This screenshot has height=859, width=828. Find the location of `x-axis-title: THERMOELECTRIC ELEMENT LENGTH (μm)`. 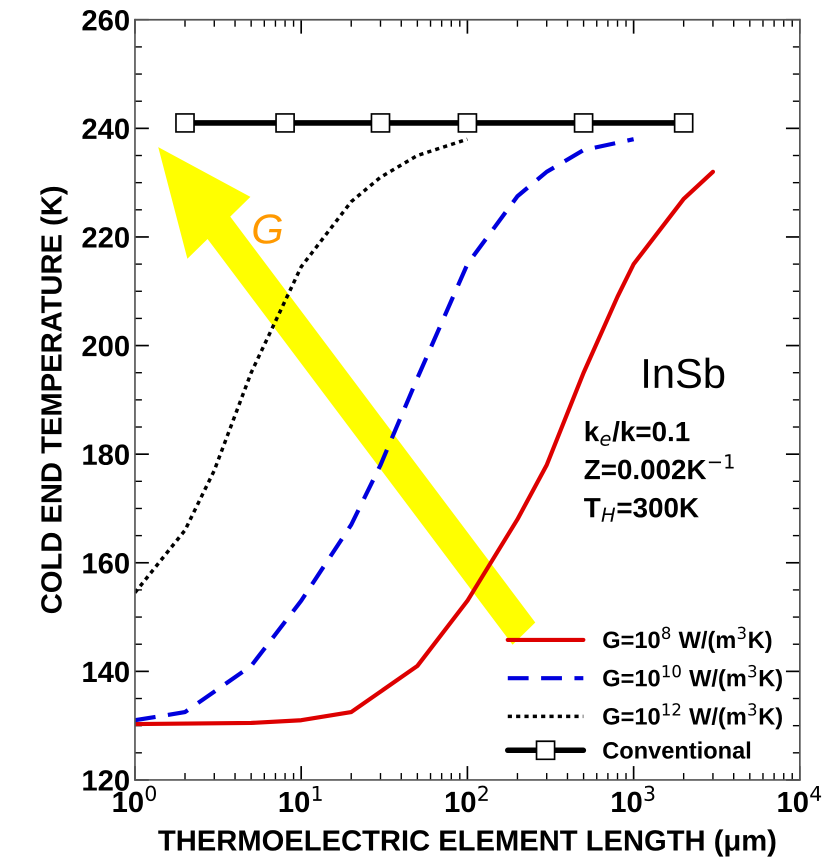

x-axis-title: THERMOELECTRIC ELEMENT LENGTH (μm) is located at coordinates (467, 843).